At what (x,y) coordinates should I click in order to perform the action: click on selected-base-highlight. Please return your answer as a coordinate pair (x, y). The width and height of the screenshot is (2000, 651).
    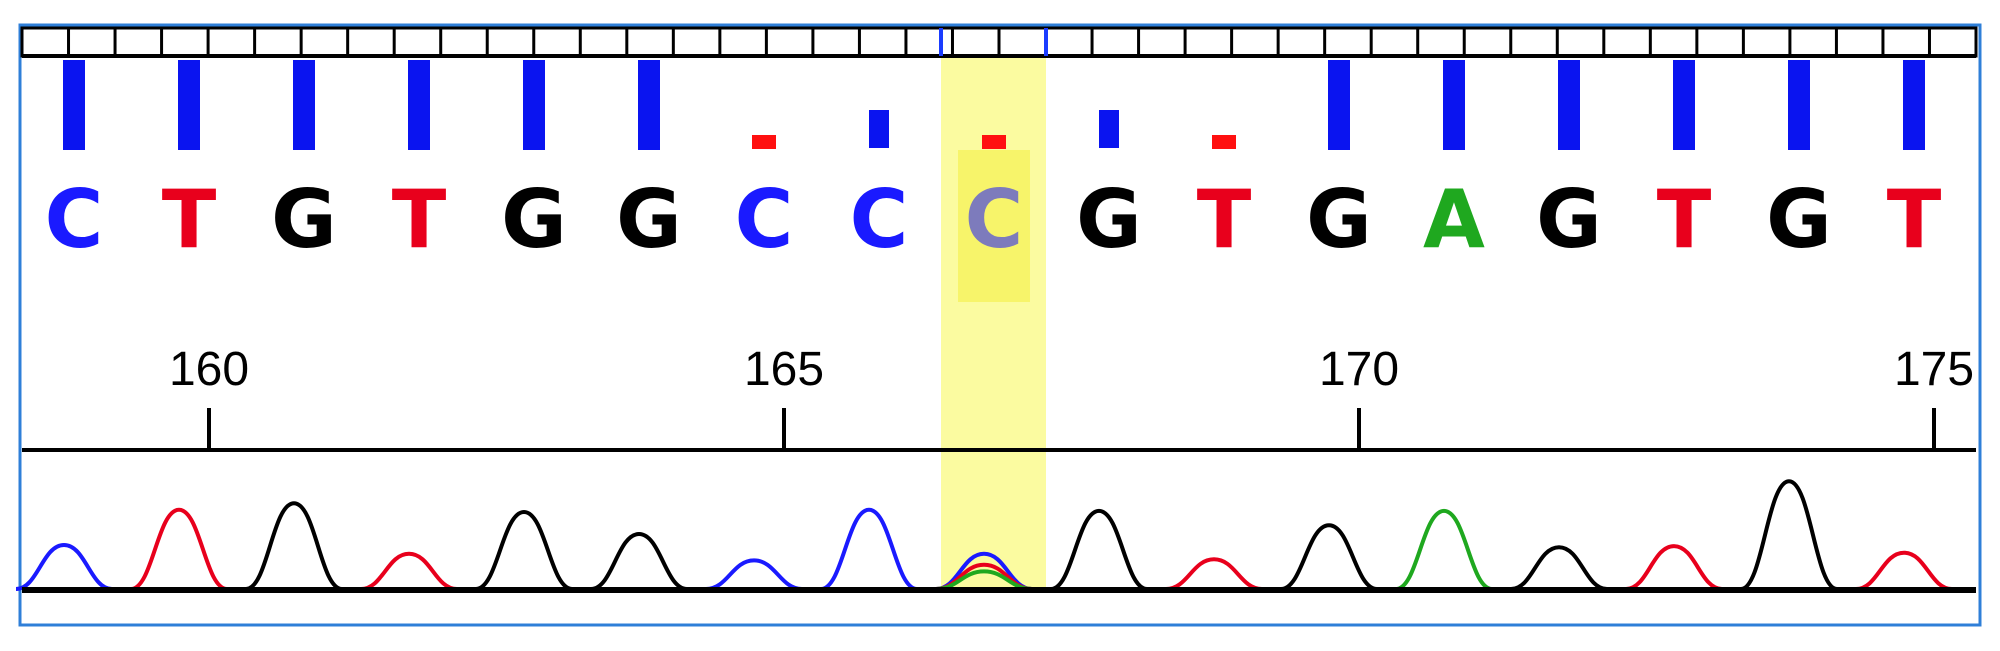
    Looking at the image, I should click on (993, 310).